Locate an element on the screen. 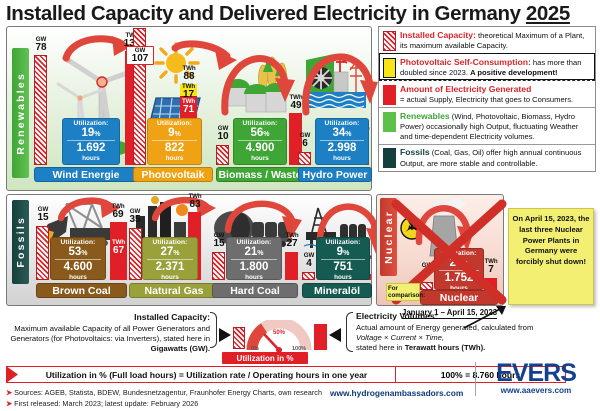 This screenshot has width=600, height=411. utilization-card-hydro: Utilization: 34% 2.998 hours is located at coordinates (342, 141).